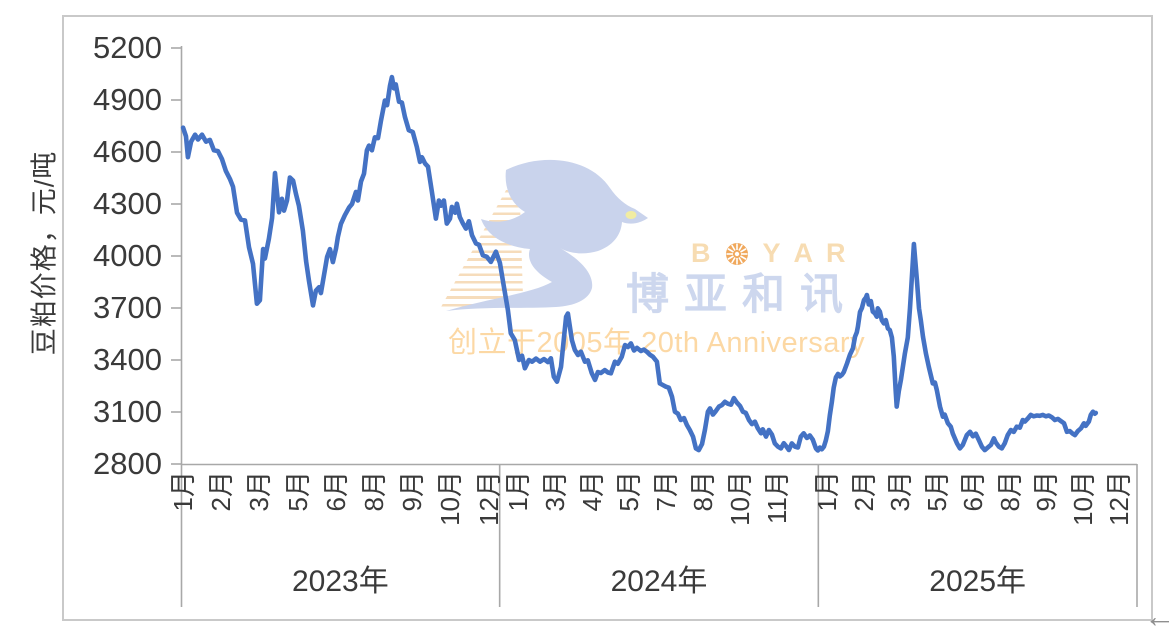 This screenshot has height=639, width=1169. I want to click on sunburst-o-icon, so click(736, 253).